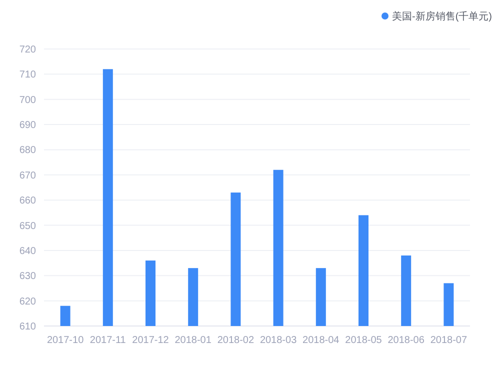 Image resolution: width=499 pixels, height=367 pixels. Describe the element at coordinates (27, 75) in the screenshot. I see `y-tick-label: 710` at that location.